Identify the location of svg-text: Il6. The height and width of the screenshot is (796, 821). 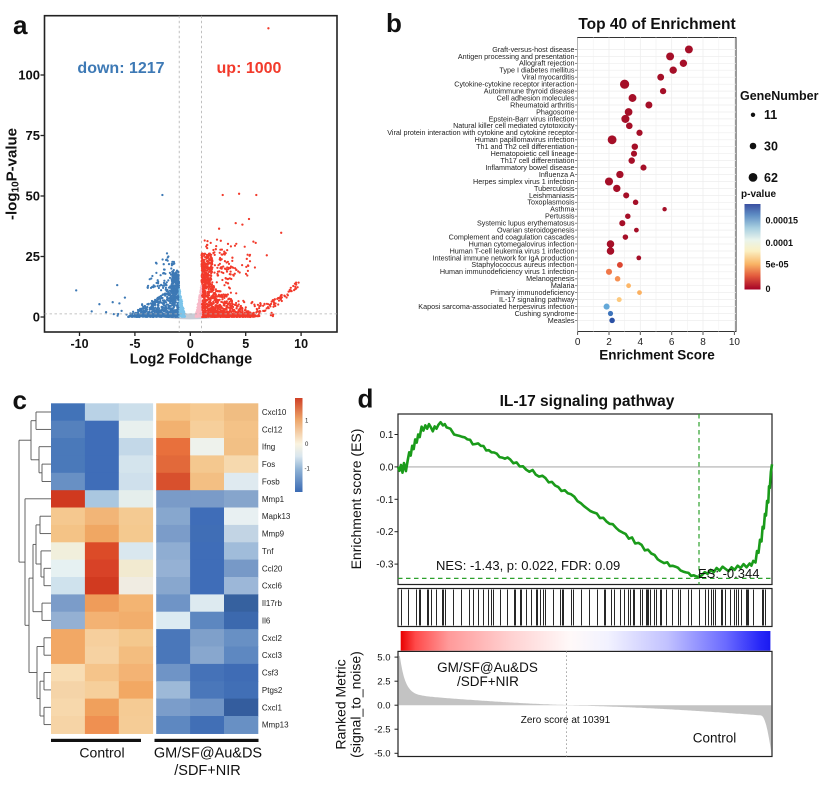
(266, 620).